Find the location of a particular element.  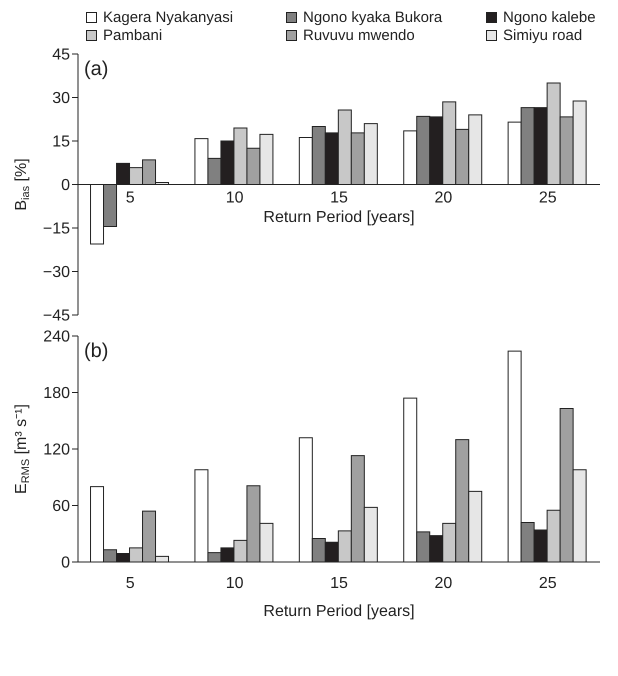

y-tick-label: 240 is located at coordinates (56, 337).